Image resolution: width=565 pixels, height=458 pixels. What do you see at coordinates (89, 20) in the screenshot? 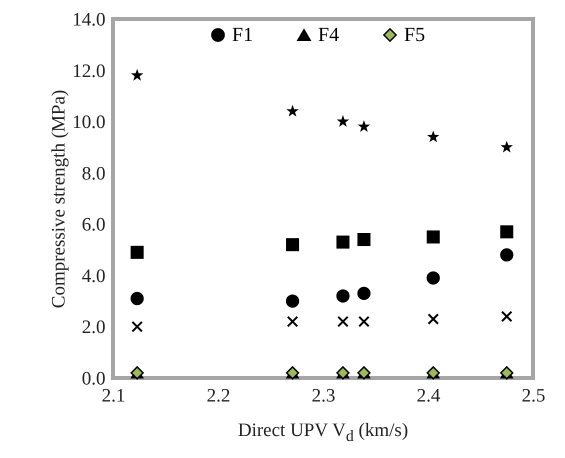
I see `y-tick-label: 14.0` at bounding box center [89, 20].